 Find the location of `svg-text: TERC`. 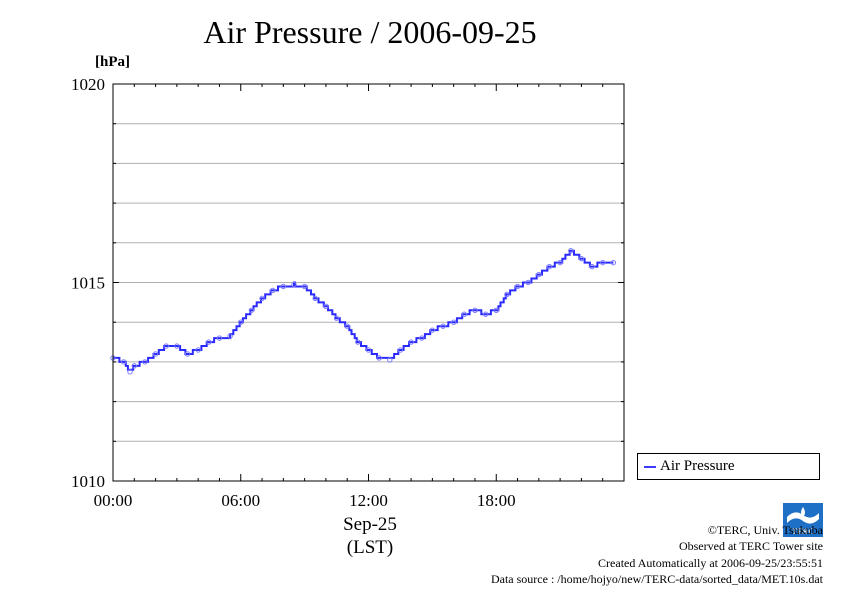

svg-text: TERC is located at coordinates (803, 531).